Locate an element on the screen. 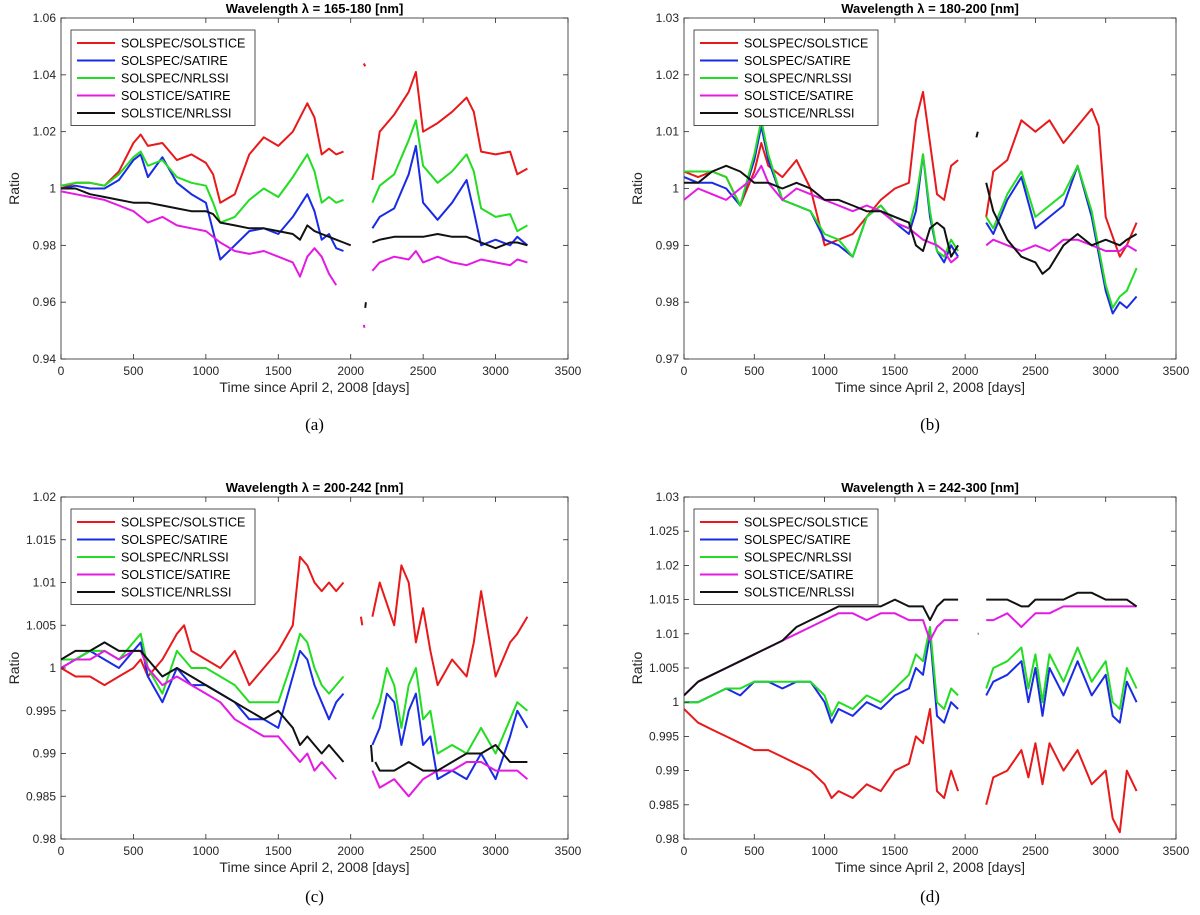 This screenshot has height=915, width=1200. y-tick-label: 0.99 is located at coordinates (668, 245).